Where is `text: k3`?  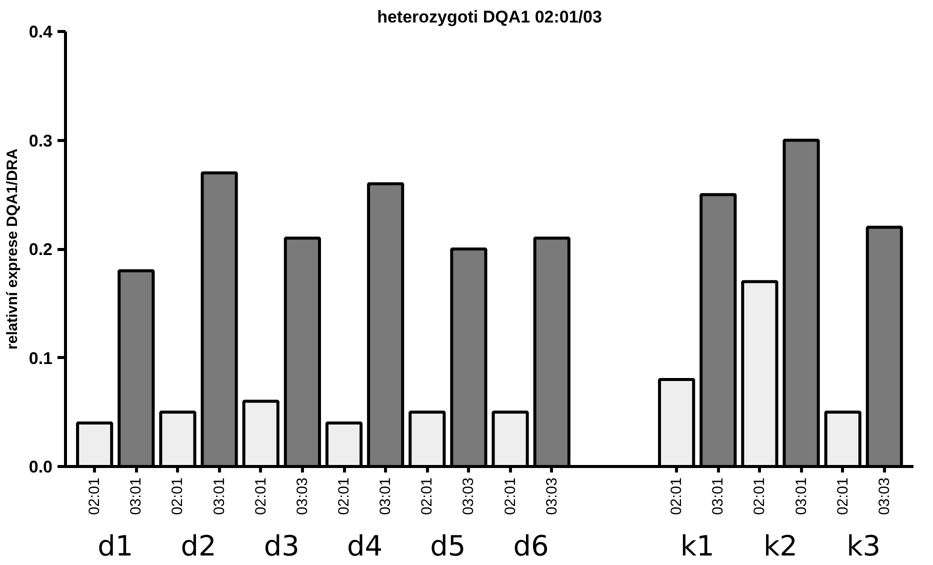 text: k3 is located at coordinates (863, 546).